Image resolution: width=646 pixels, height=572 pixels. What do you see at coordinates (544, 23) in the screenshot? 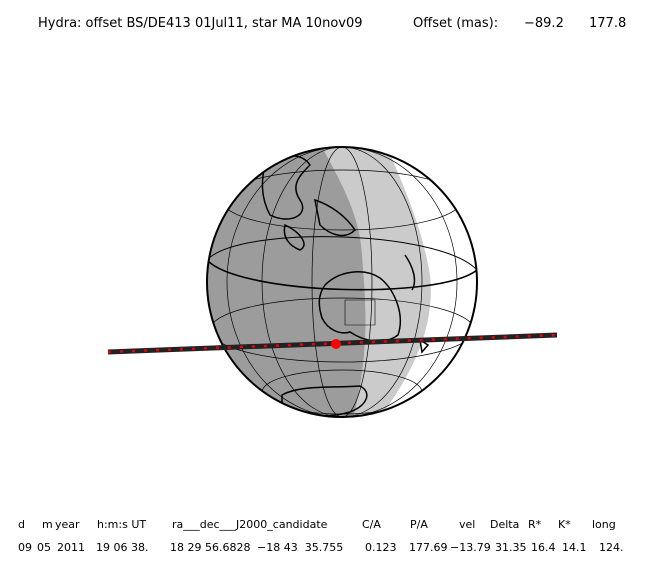
I see `offset-value: −89.2` at bounding box center [544, 23].